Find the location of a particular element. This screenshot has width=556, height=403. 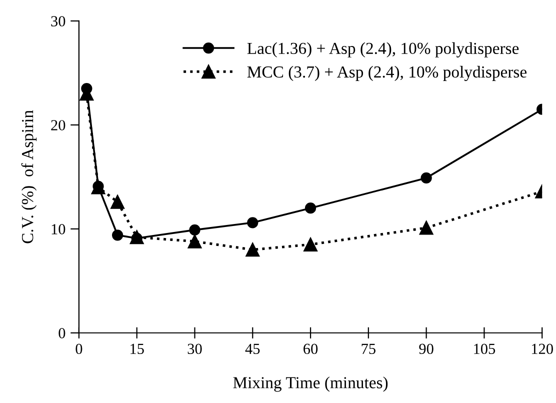

x-tick-label: 0 is located at coordinates (79, 349).